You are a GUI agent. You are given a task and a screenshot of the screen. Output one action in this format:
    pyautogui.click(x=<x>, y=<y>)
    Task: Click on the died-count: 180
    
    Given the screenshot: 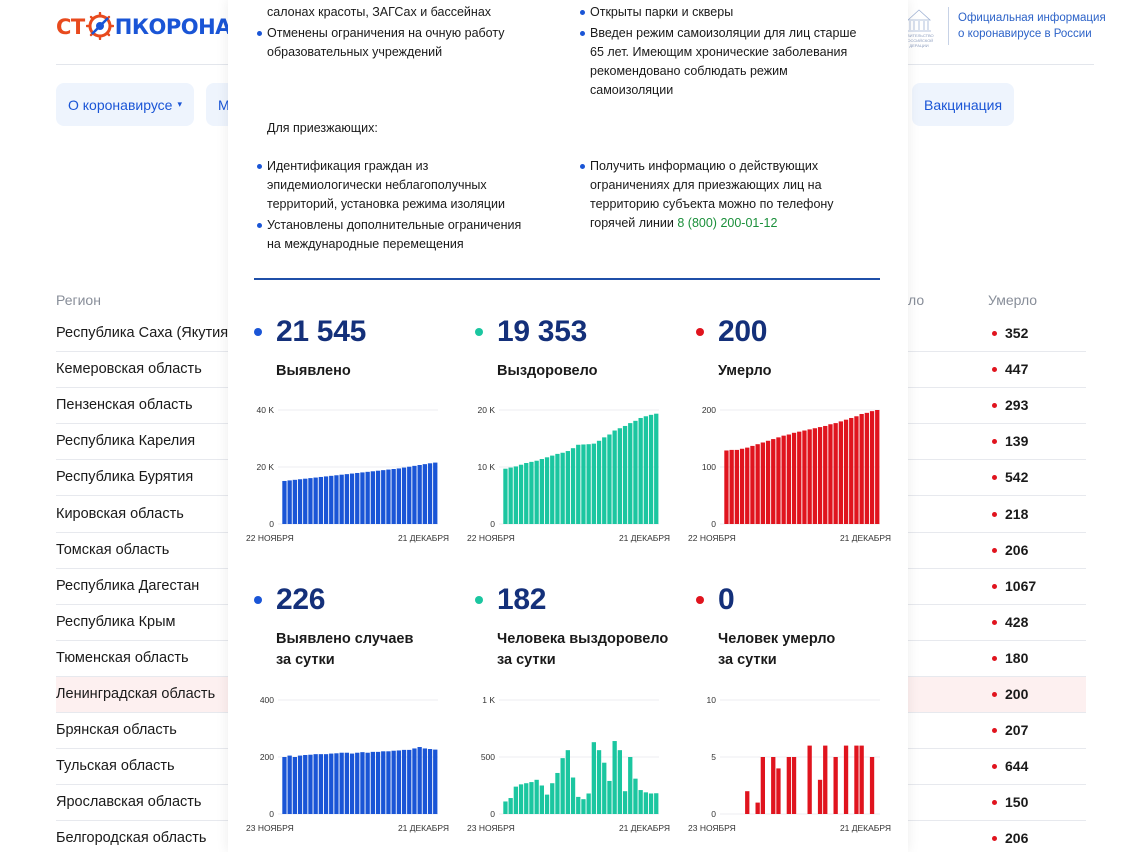 What is the action you would take?
    pyautogui.click(x=1017, y=657)
    